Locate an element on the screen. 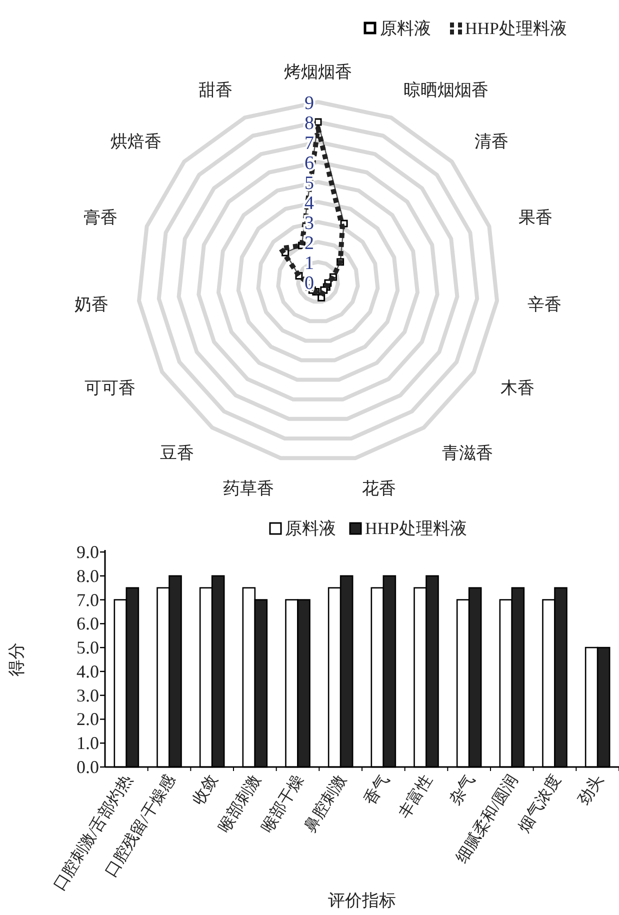 The image size is (619, 915). x-tick-label: 香气 is located at coordinates (376, 790).